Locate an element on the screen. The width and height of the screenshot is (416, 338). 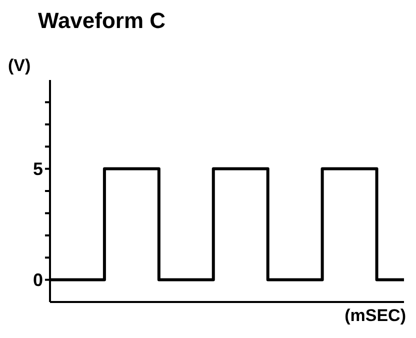
y-tick-label: 5 is located at coordinates (37, 169).